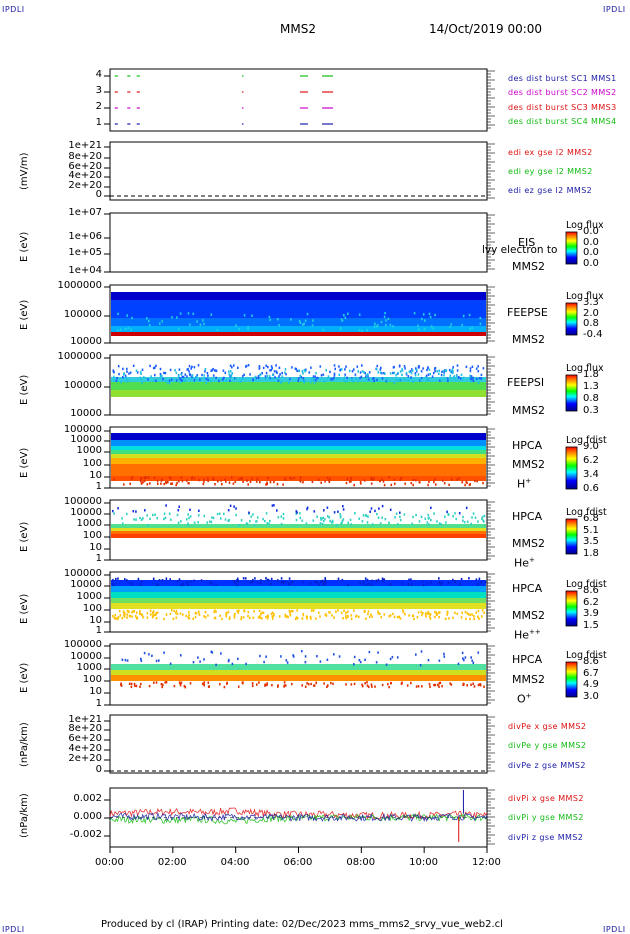 This screenshot has width=630, height=934. What do you see at coordinates (85, 236) in the screenshot?
I see `y-tick-label: 1e+06` at bounding box center [85, 236].